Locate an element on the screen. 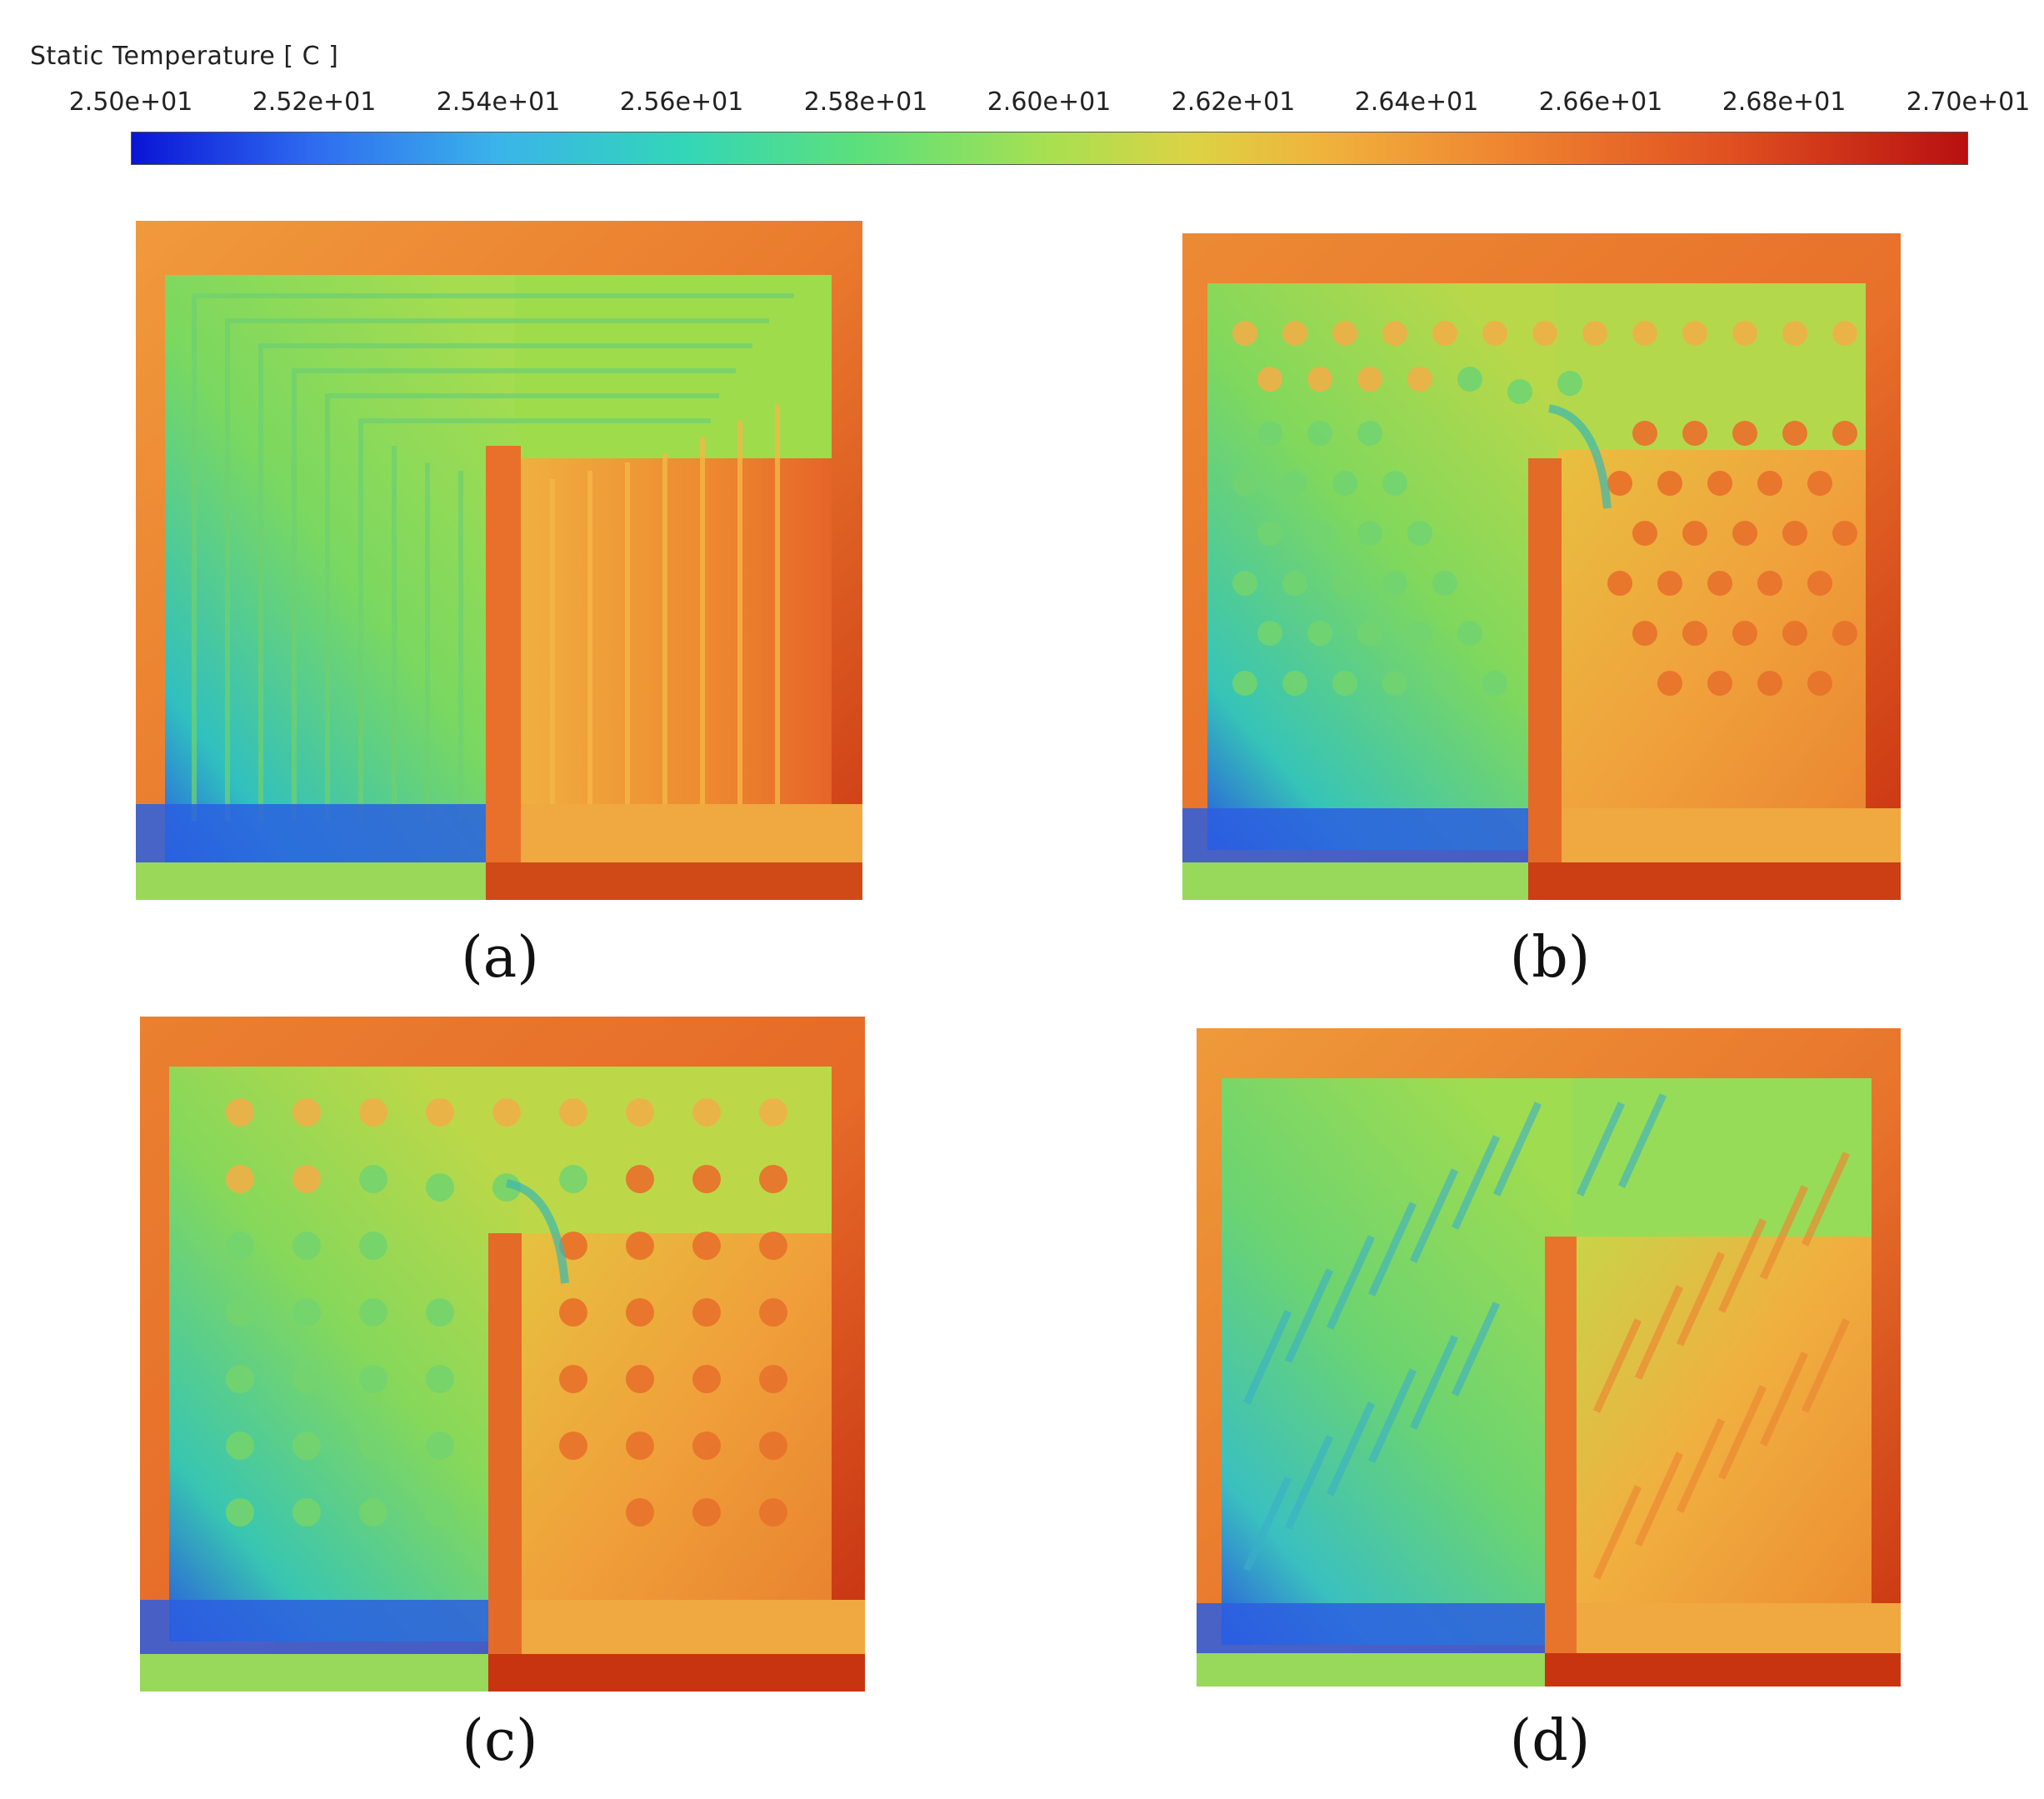 This screenshot has width=2044, height=1799. colorbar-tick: 2.54e+01 is located at coordinates (499, 102).